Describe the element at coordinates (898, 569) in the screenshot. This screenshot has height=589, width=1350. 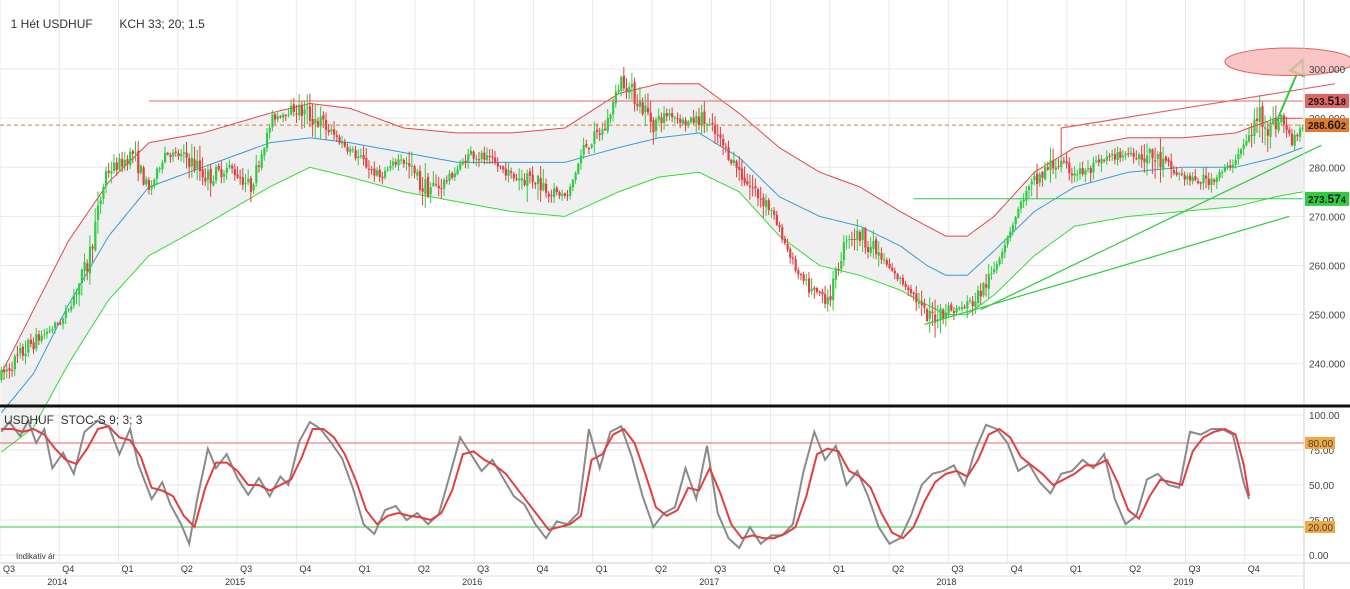
I see `quarter-label: Q2` at that location.